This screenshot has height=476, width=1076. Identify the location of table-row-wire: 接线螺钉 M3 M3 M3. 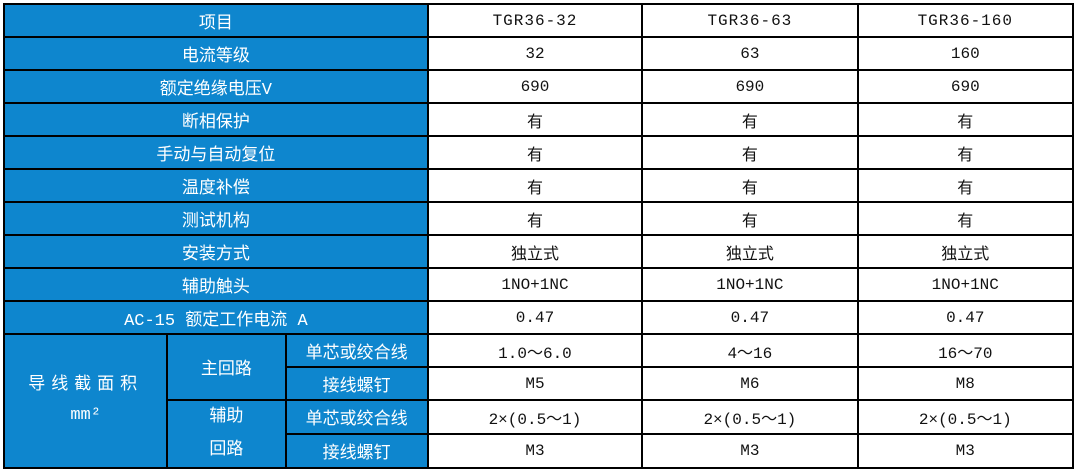
(539, 451).